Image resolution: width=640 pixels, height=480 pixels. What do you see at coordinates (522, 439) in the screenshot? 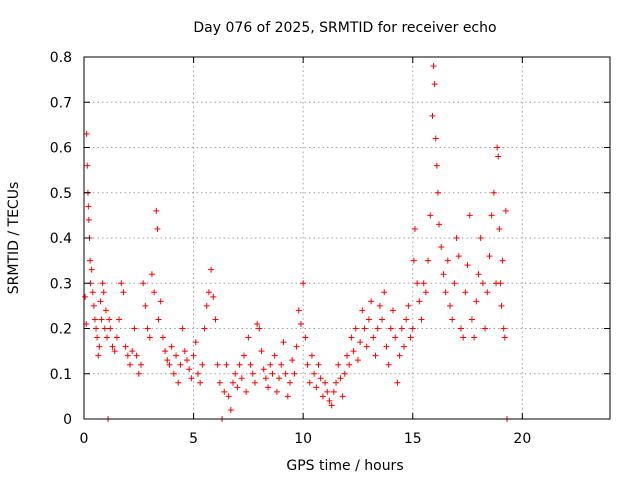
I see `x-tick-label: 20` at bounding box center [522, 439].